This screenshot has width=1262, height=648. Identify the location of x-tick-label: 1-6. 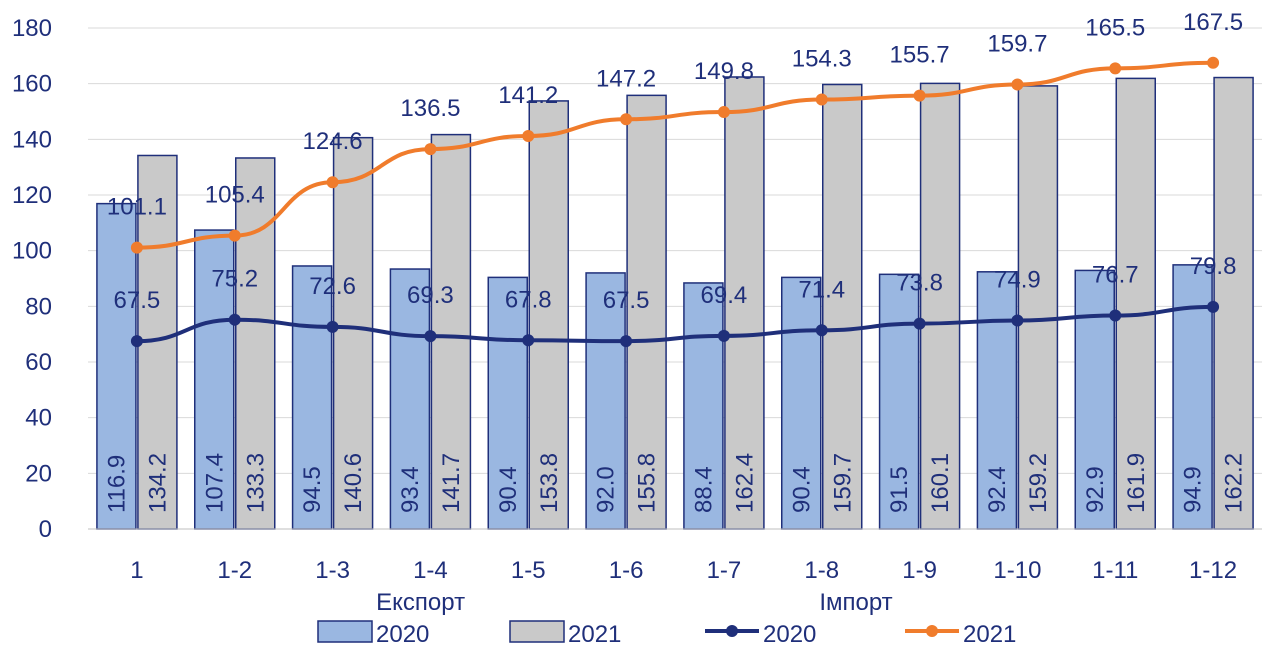
(626, 570).